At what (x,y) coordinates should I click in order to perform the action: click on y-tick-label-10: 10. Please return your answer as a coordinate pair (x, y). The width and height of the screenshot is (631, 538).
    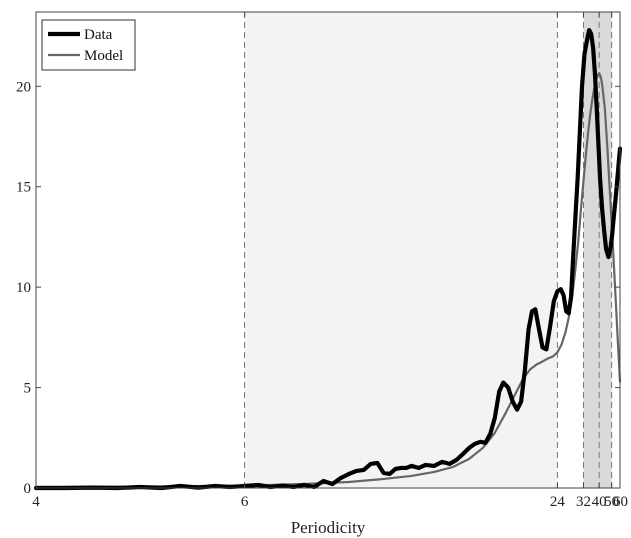
    Looking at the image, I should click on (23, 288).